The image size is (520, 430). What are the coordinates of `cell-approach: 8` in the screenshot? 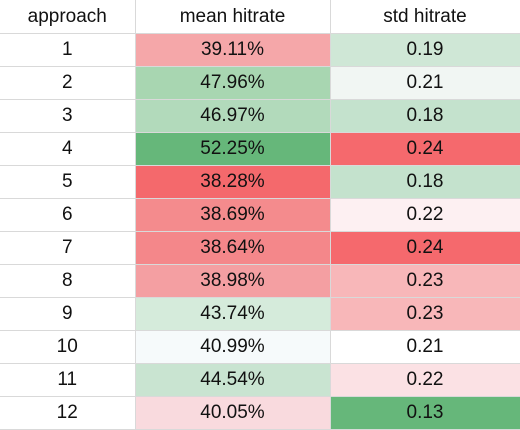 It's located at (68, 281).